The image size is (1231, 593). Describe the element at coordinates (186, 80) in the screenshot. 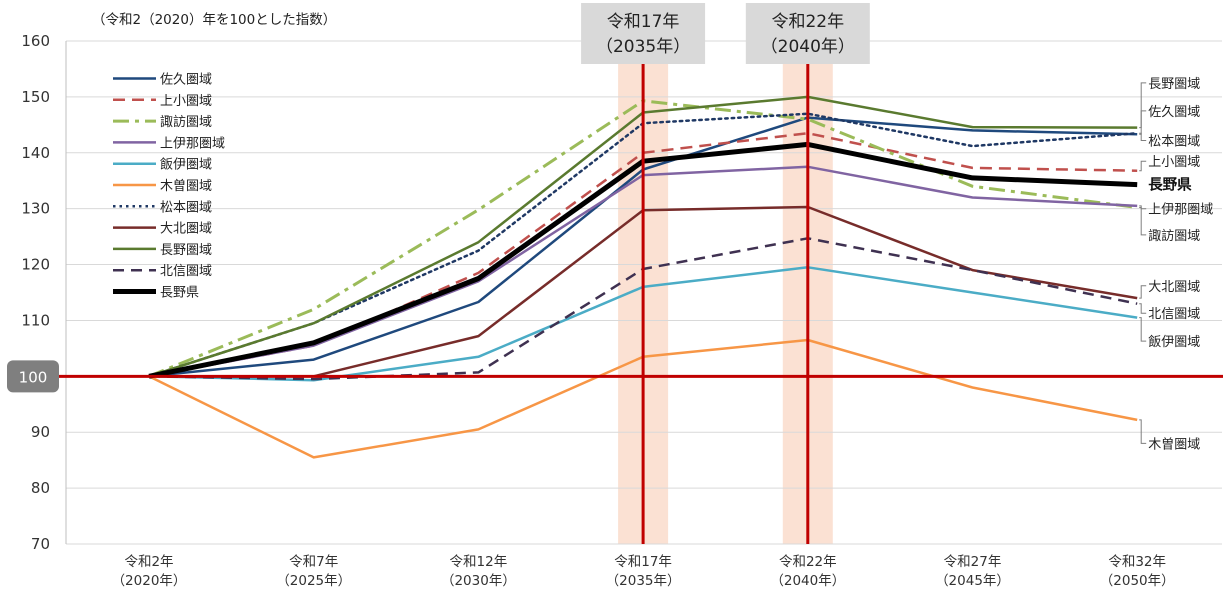

I see `legend-label-0: 佐久圏域` at that location.